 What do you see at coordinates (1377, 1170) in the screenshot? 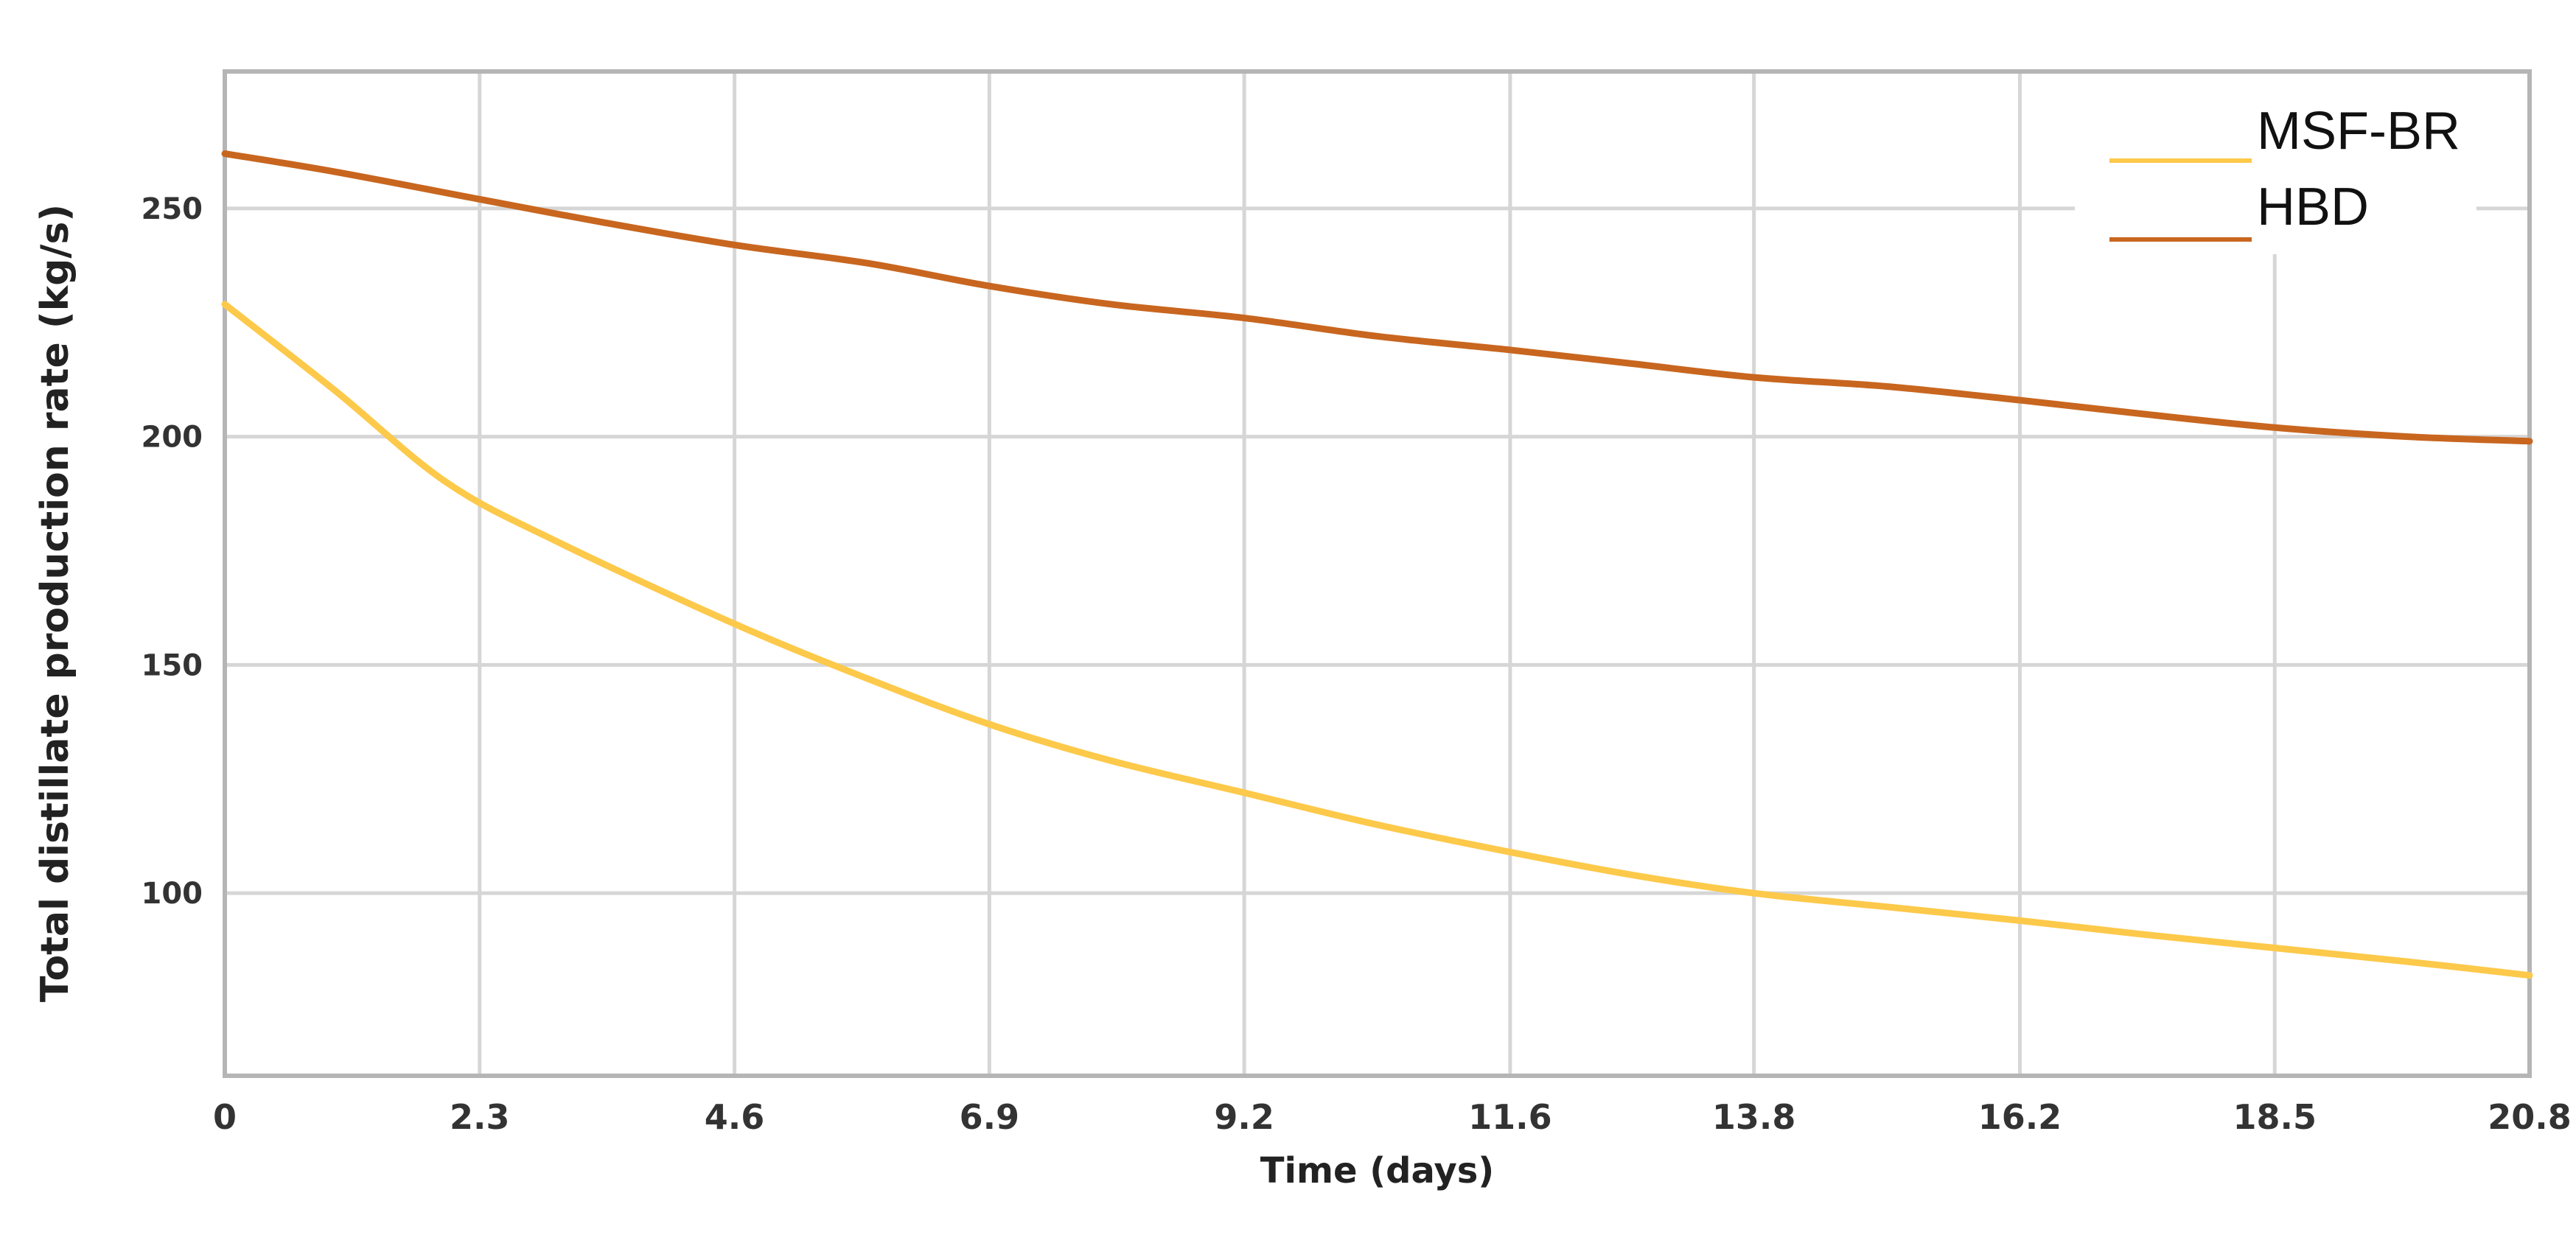
I see `x-axis-title: Time (days)` at bounding box center [1377, 1170].